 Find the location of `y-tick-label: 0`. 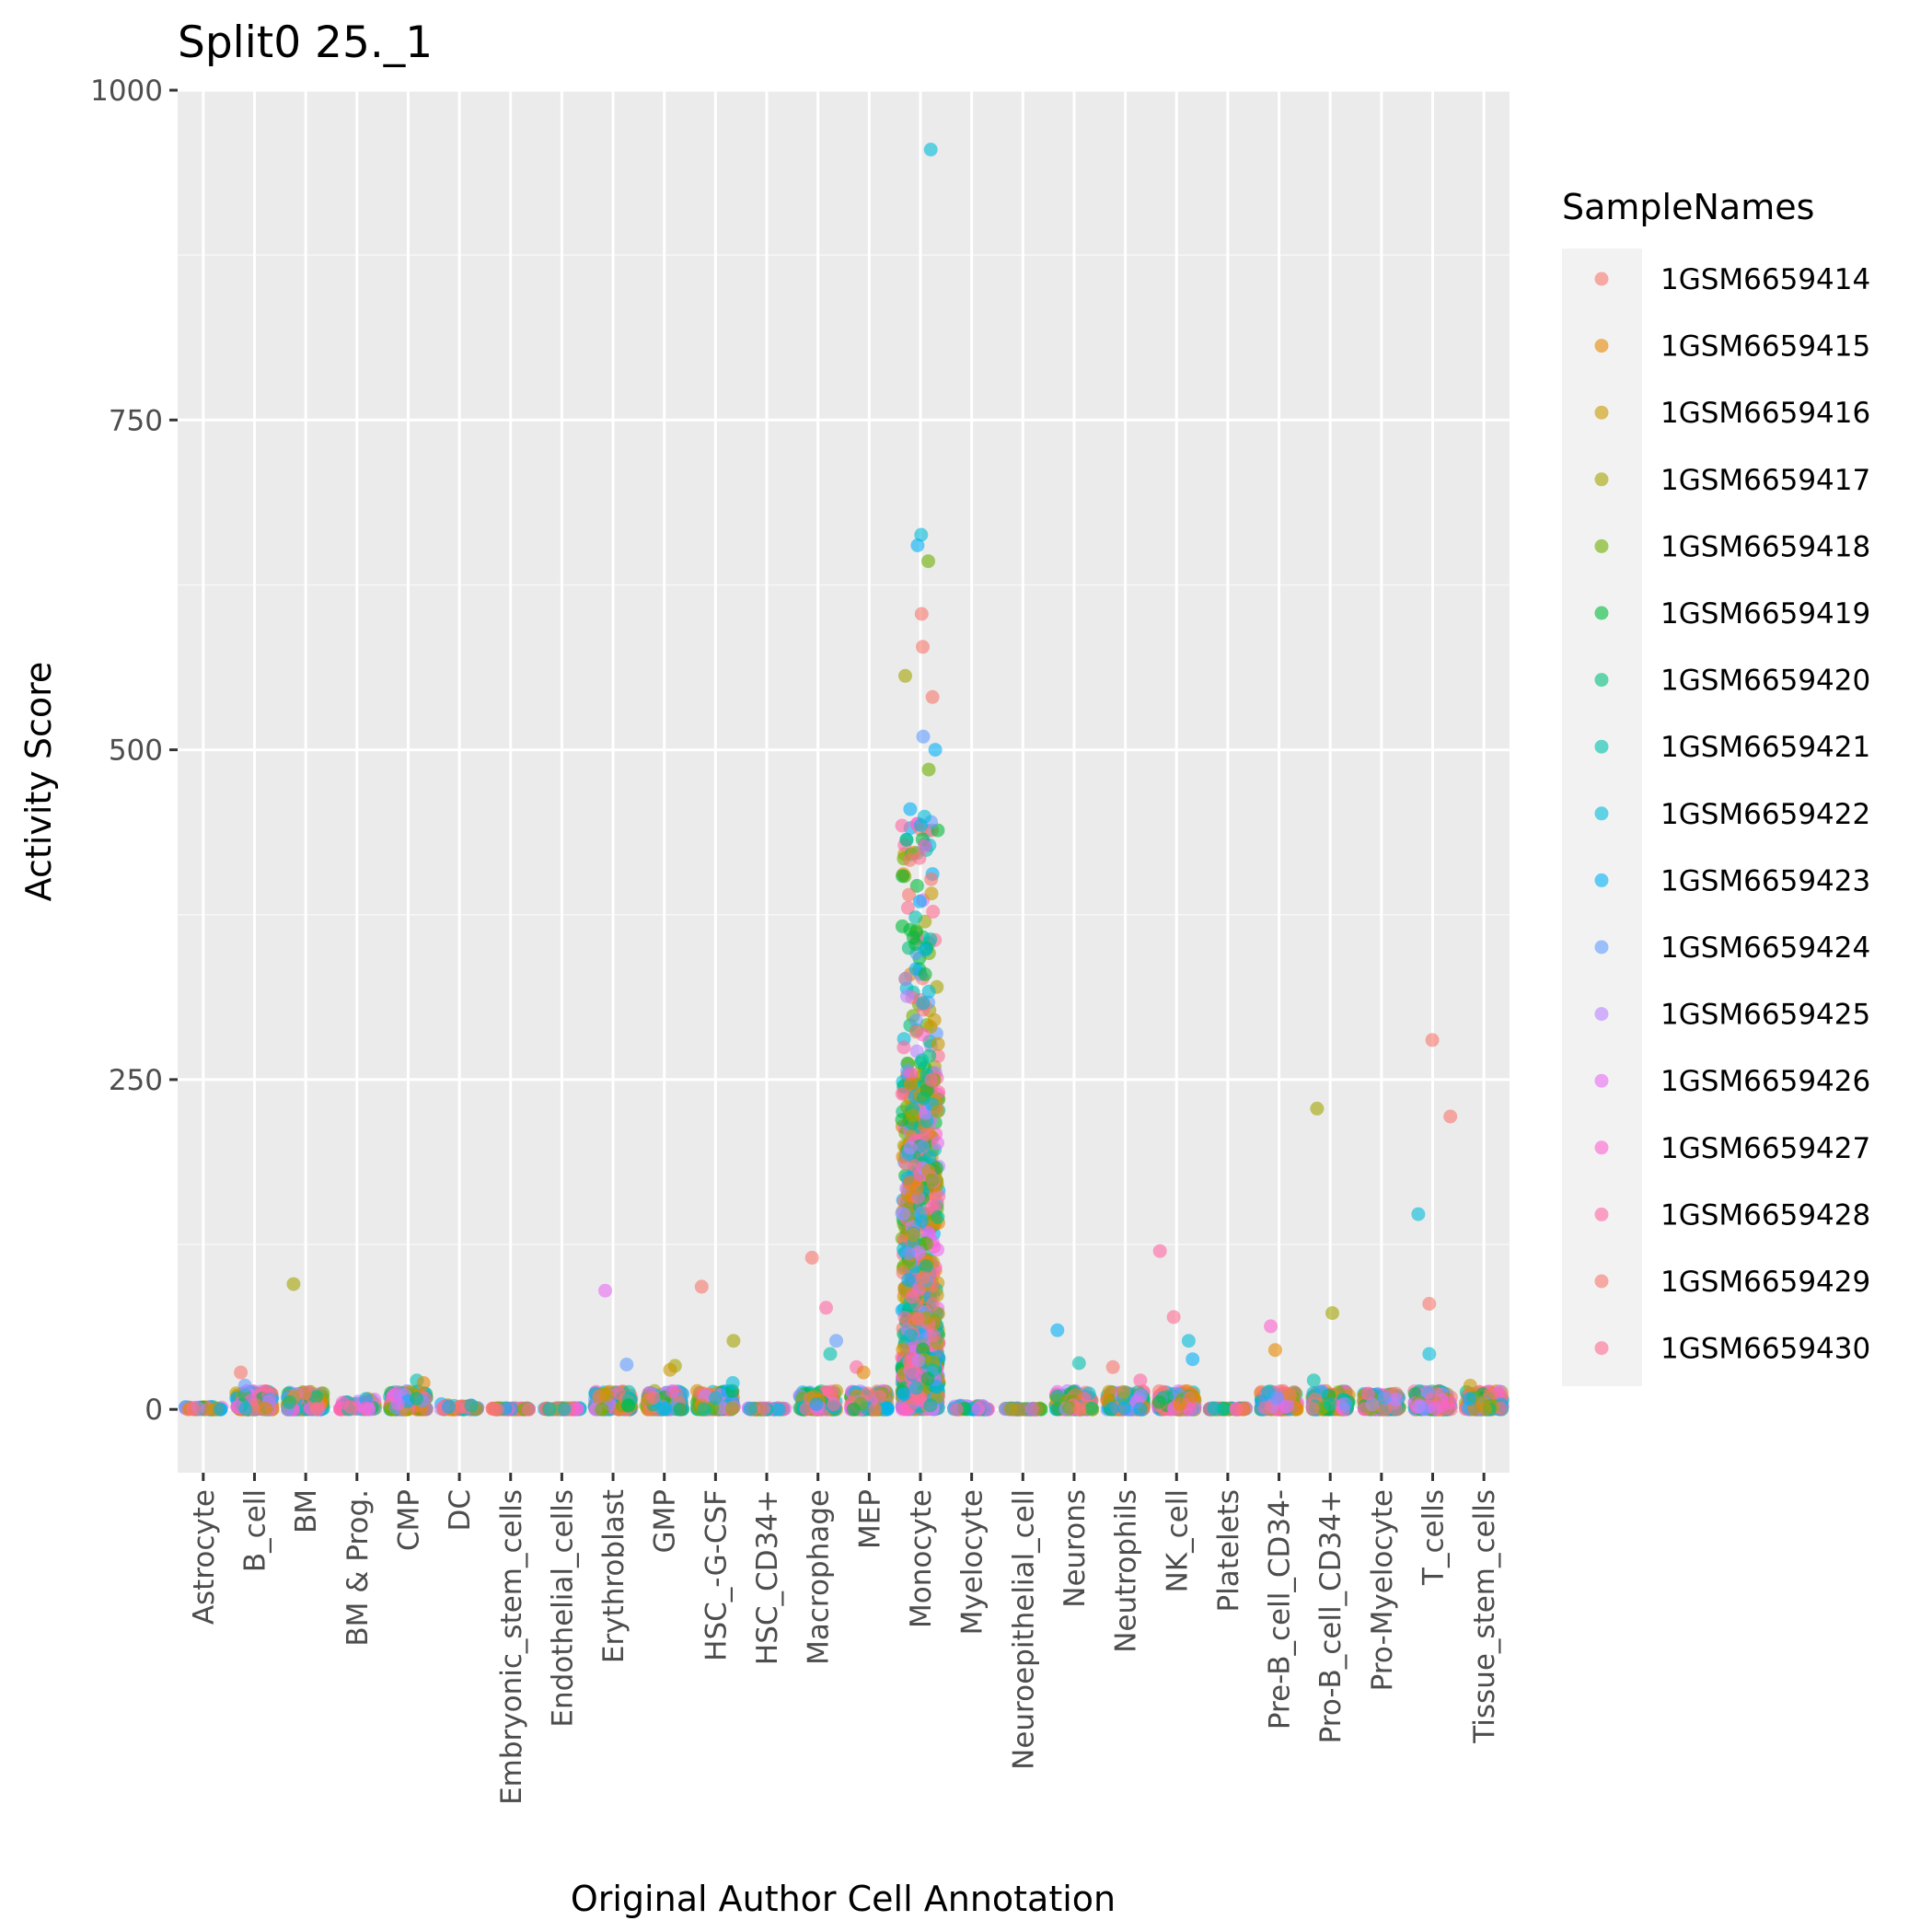

y-tick-label: 0 is located at coordinates (154, 1411).